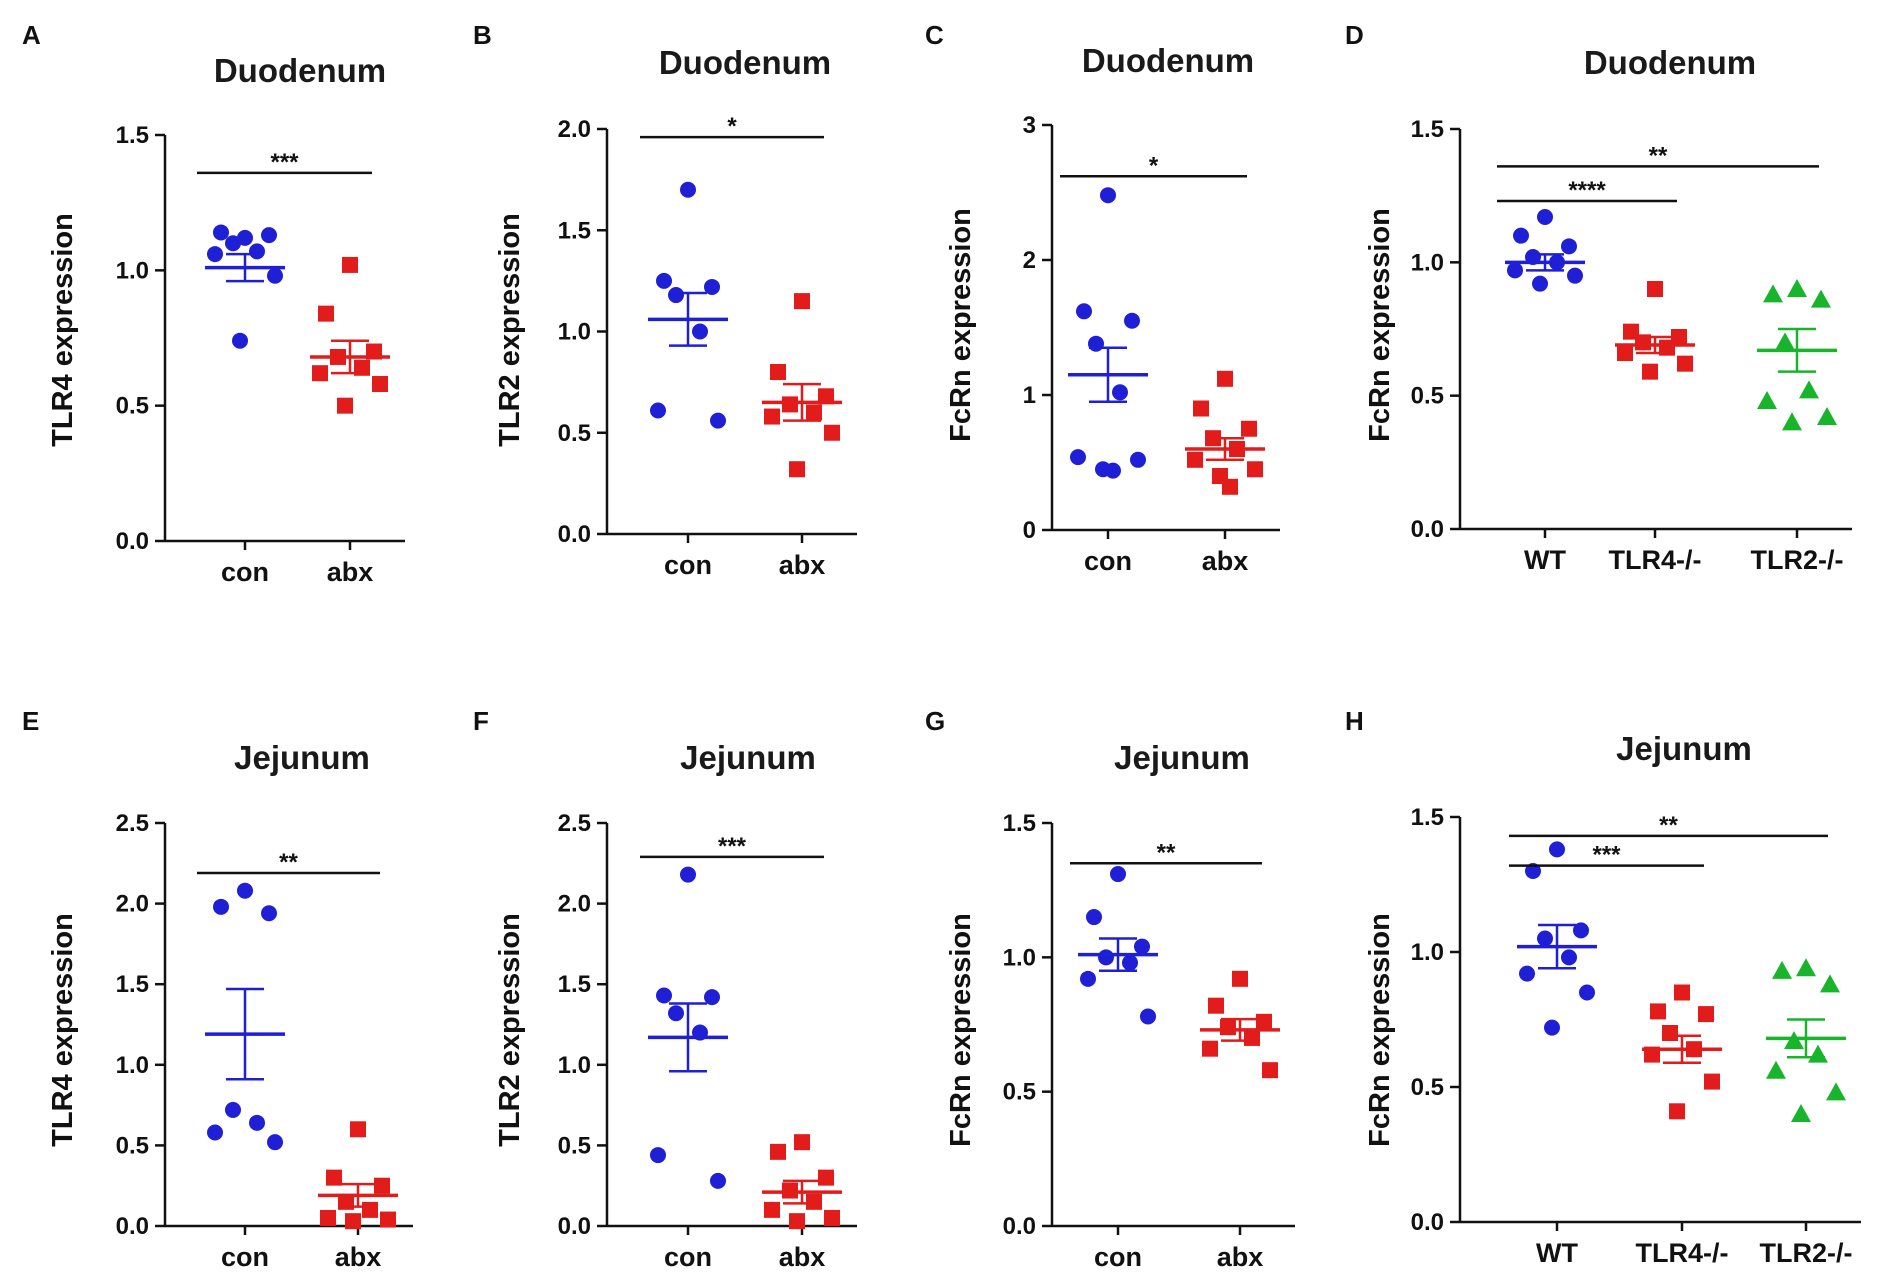  What do you see at coordinates (1806, 1253) in the screenshot?
I see `x-tick-label: TLR2-/-` at bounding box center [1806, 1253].